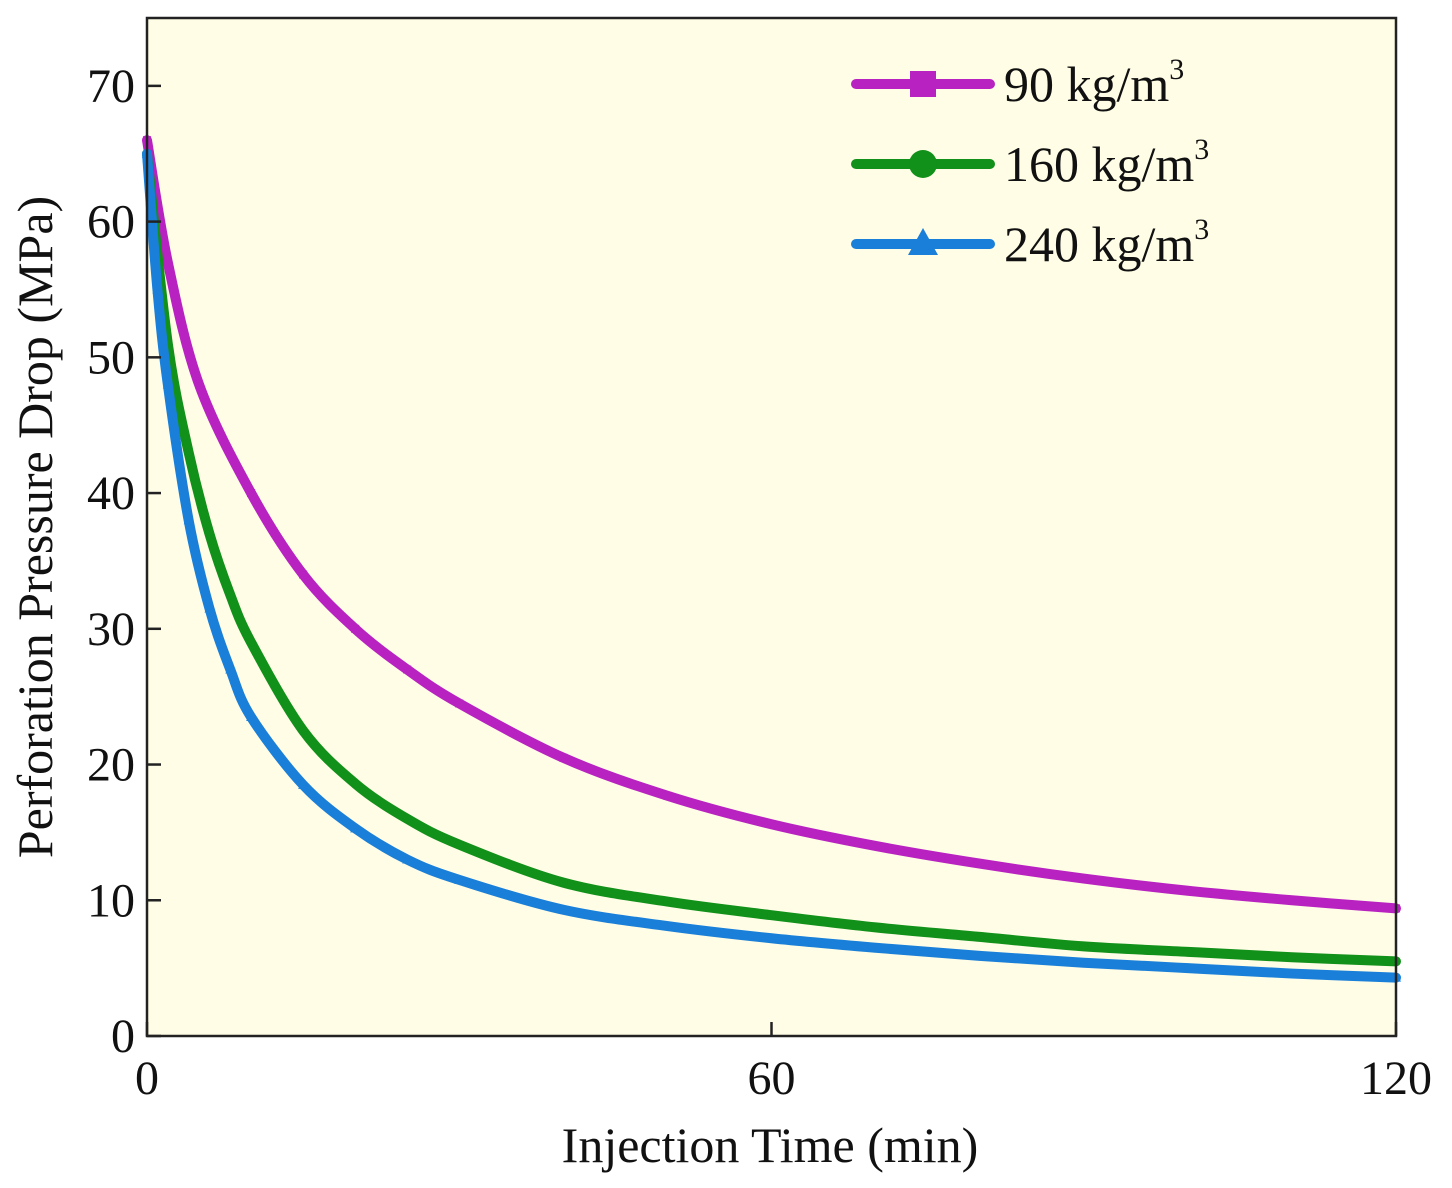 The height and width of the screenshot is (1188, 1452). I want to click on y-tick-label: 10, so click(111, 900).